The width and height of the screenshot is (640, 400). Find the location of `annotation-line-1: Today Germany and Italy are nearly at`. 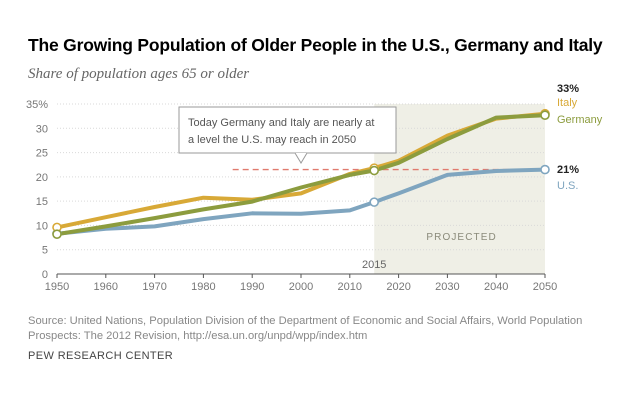

annotation-line-1: Today Germany and Italy are nearly at is located at coordinates (281, 123).